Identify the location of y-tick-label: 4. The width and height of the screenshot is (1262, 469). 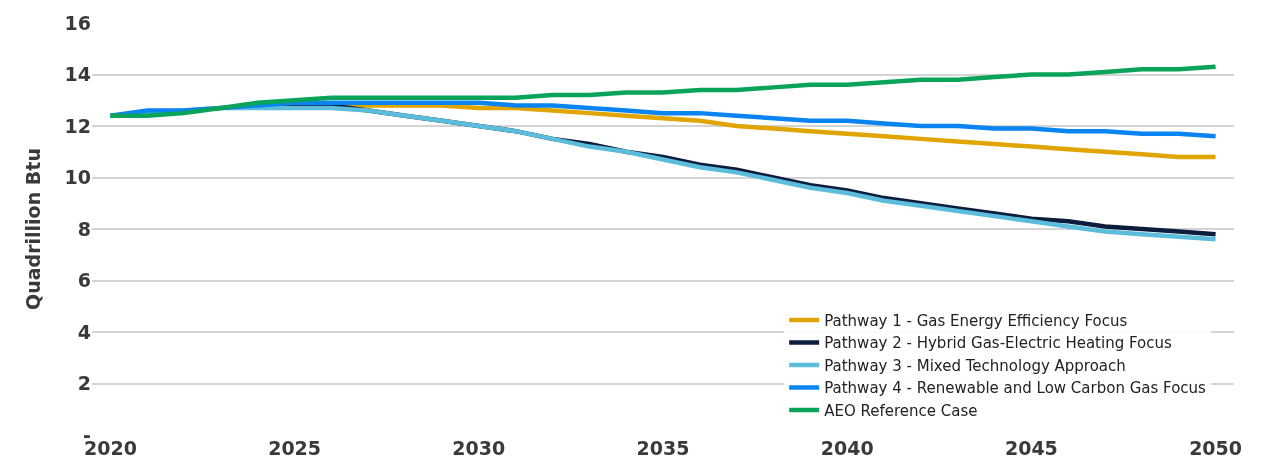
(84, 331).